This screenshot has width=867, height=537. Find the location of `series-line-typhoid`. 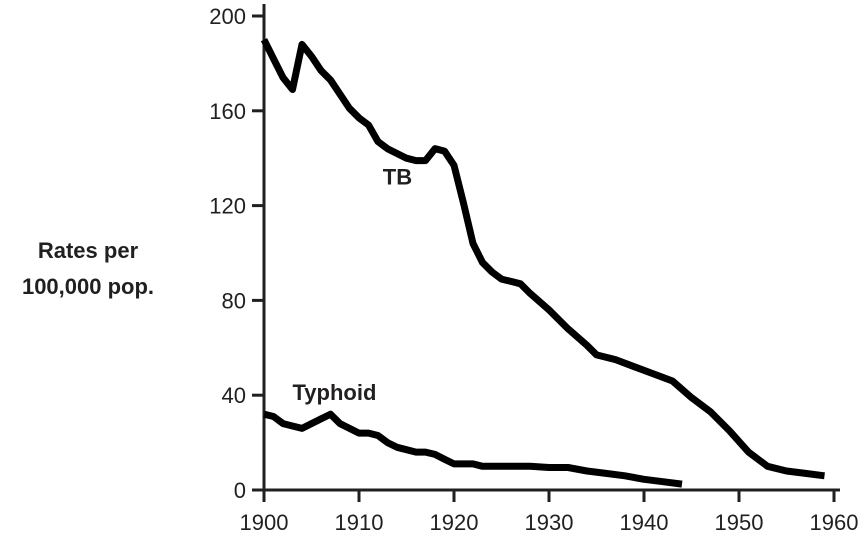

series-line-typhoid is located at coordinates (473, 449).